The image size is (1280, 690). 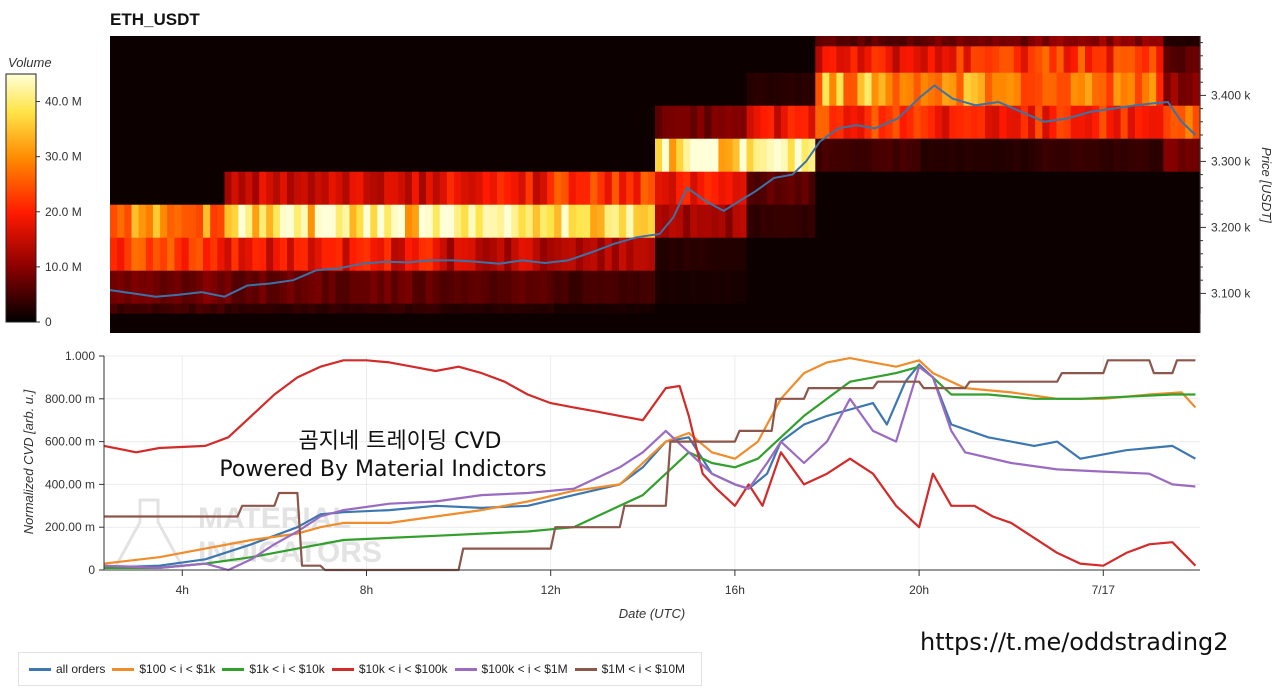 I want to click on legend-item: $100k < i < $1M, so click(x=511, y=669).